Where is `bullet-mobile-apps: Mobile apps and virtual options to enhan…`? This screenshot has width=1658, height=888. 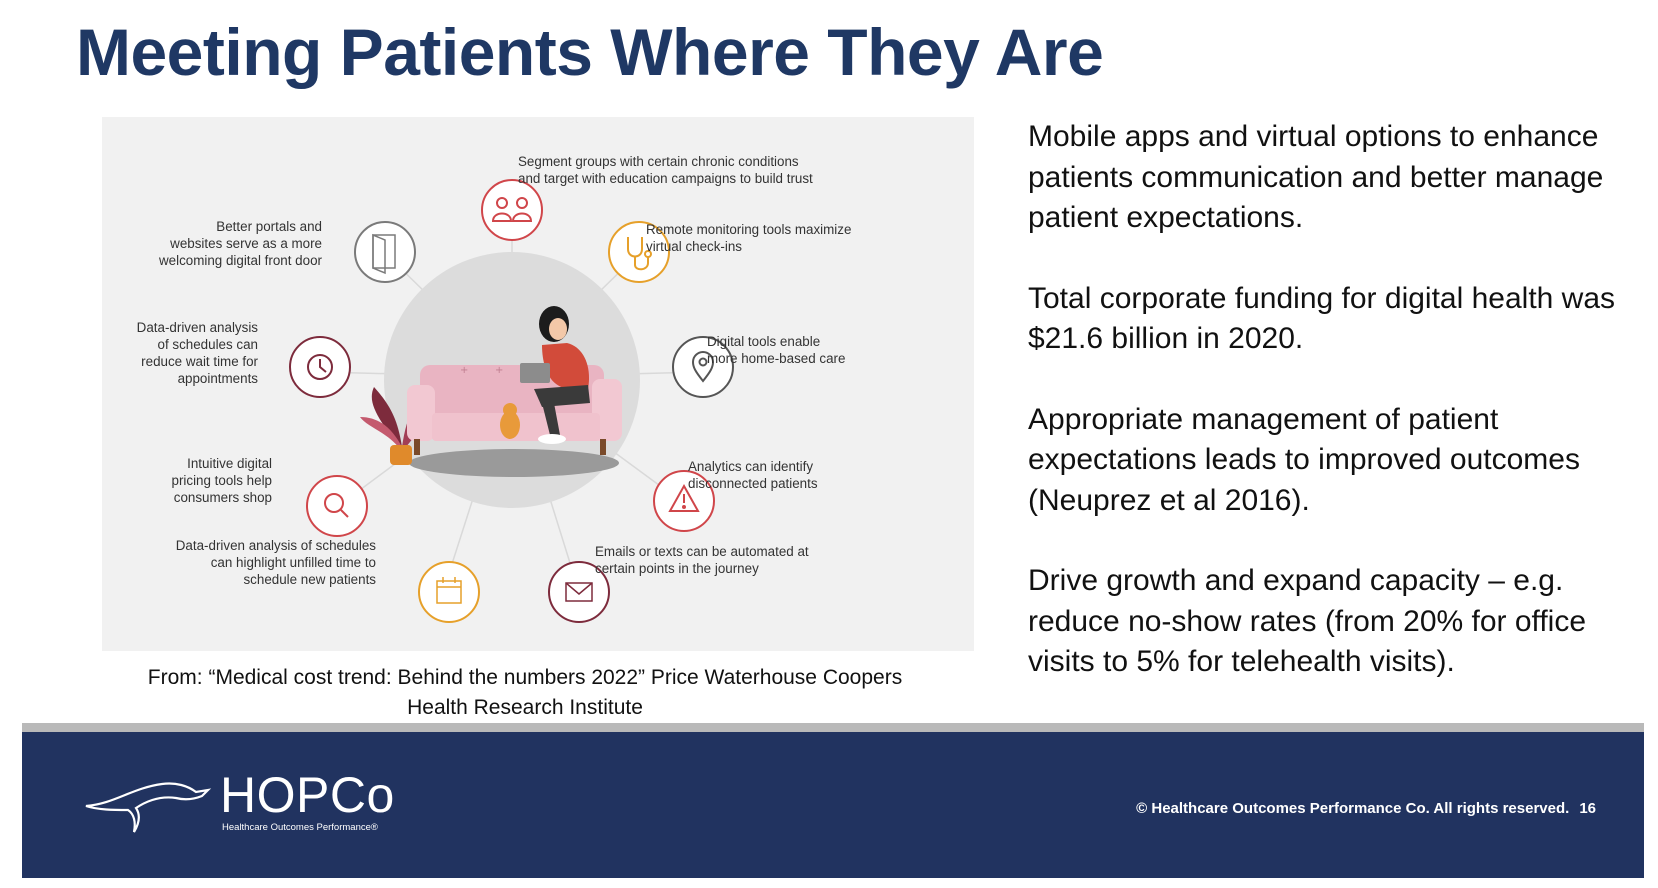
bullet-mobile-apps: Mobile apps and virtual options to enhan… is located at coordinates (1316, 177).